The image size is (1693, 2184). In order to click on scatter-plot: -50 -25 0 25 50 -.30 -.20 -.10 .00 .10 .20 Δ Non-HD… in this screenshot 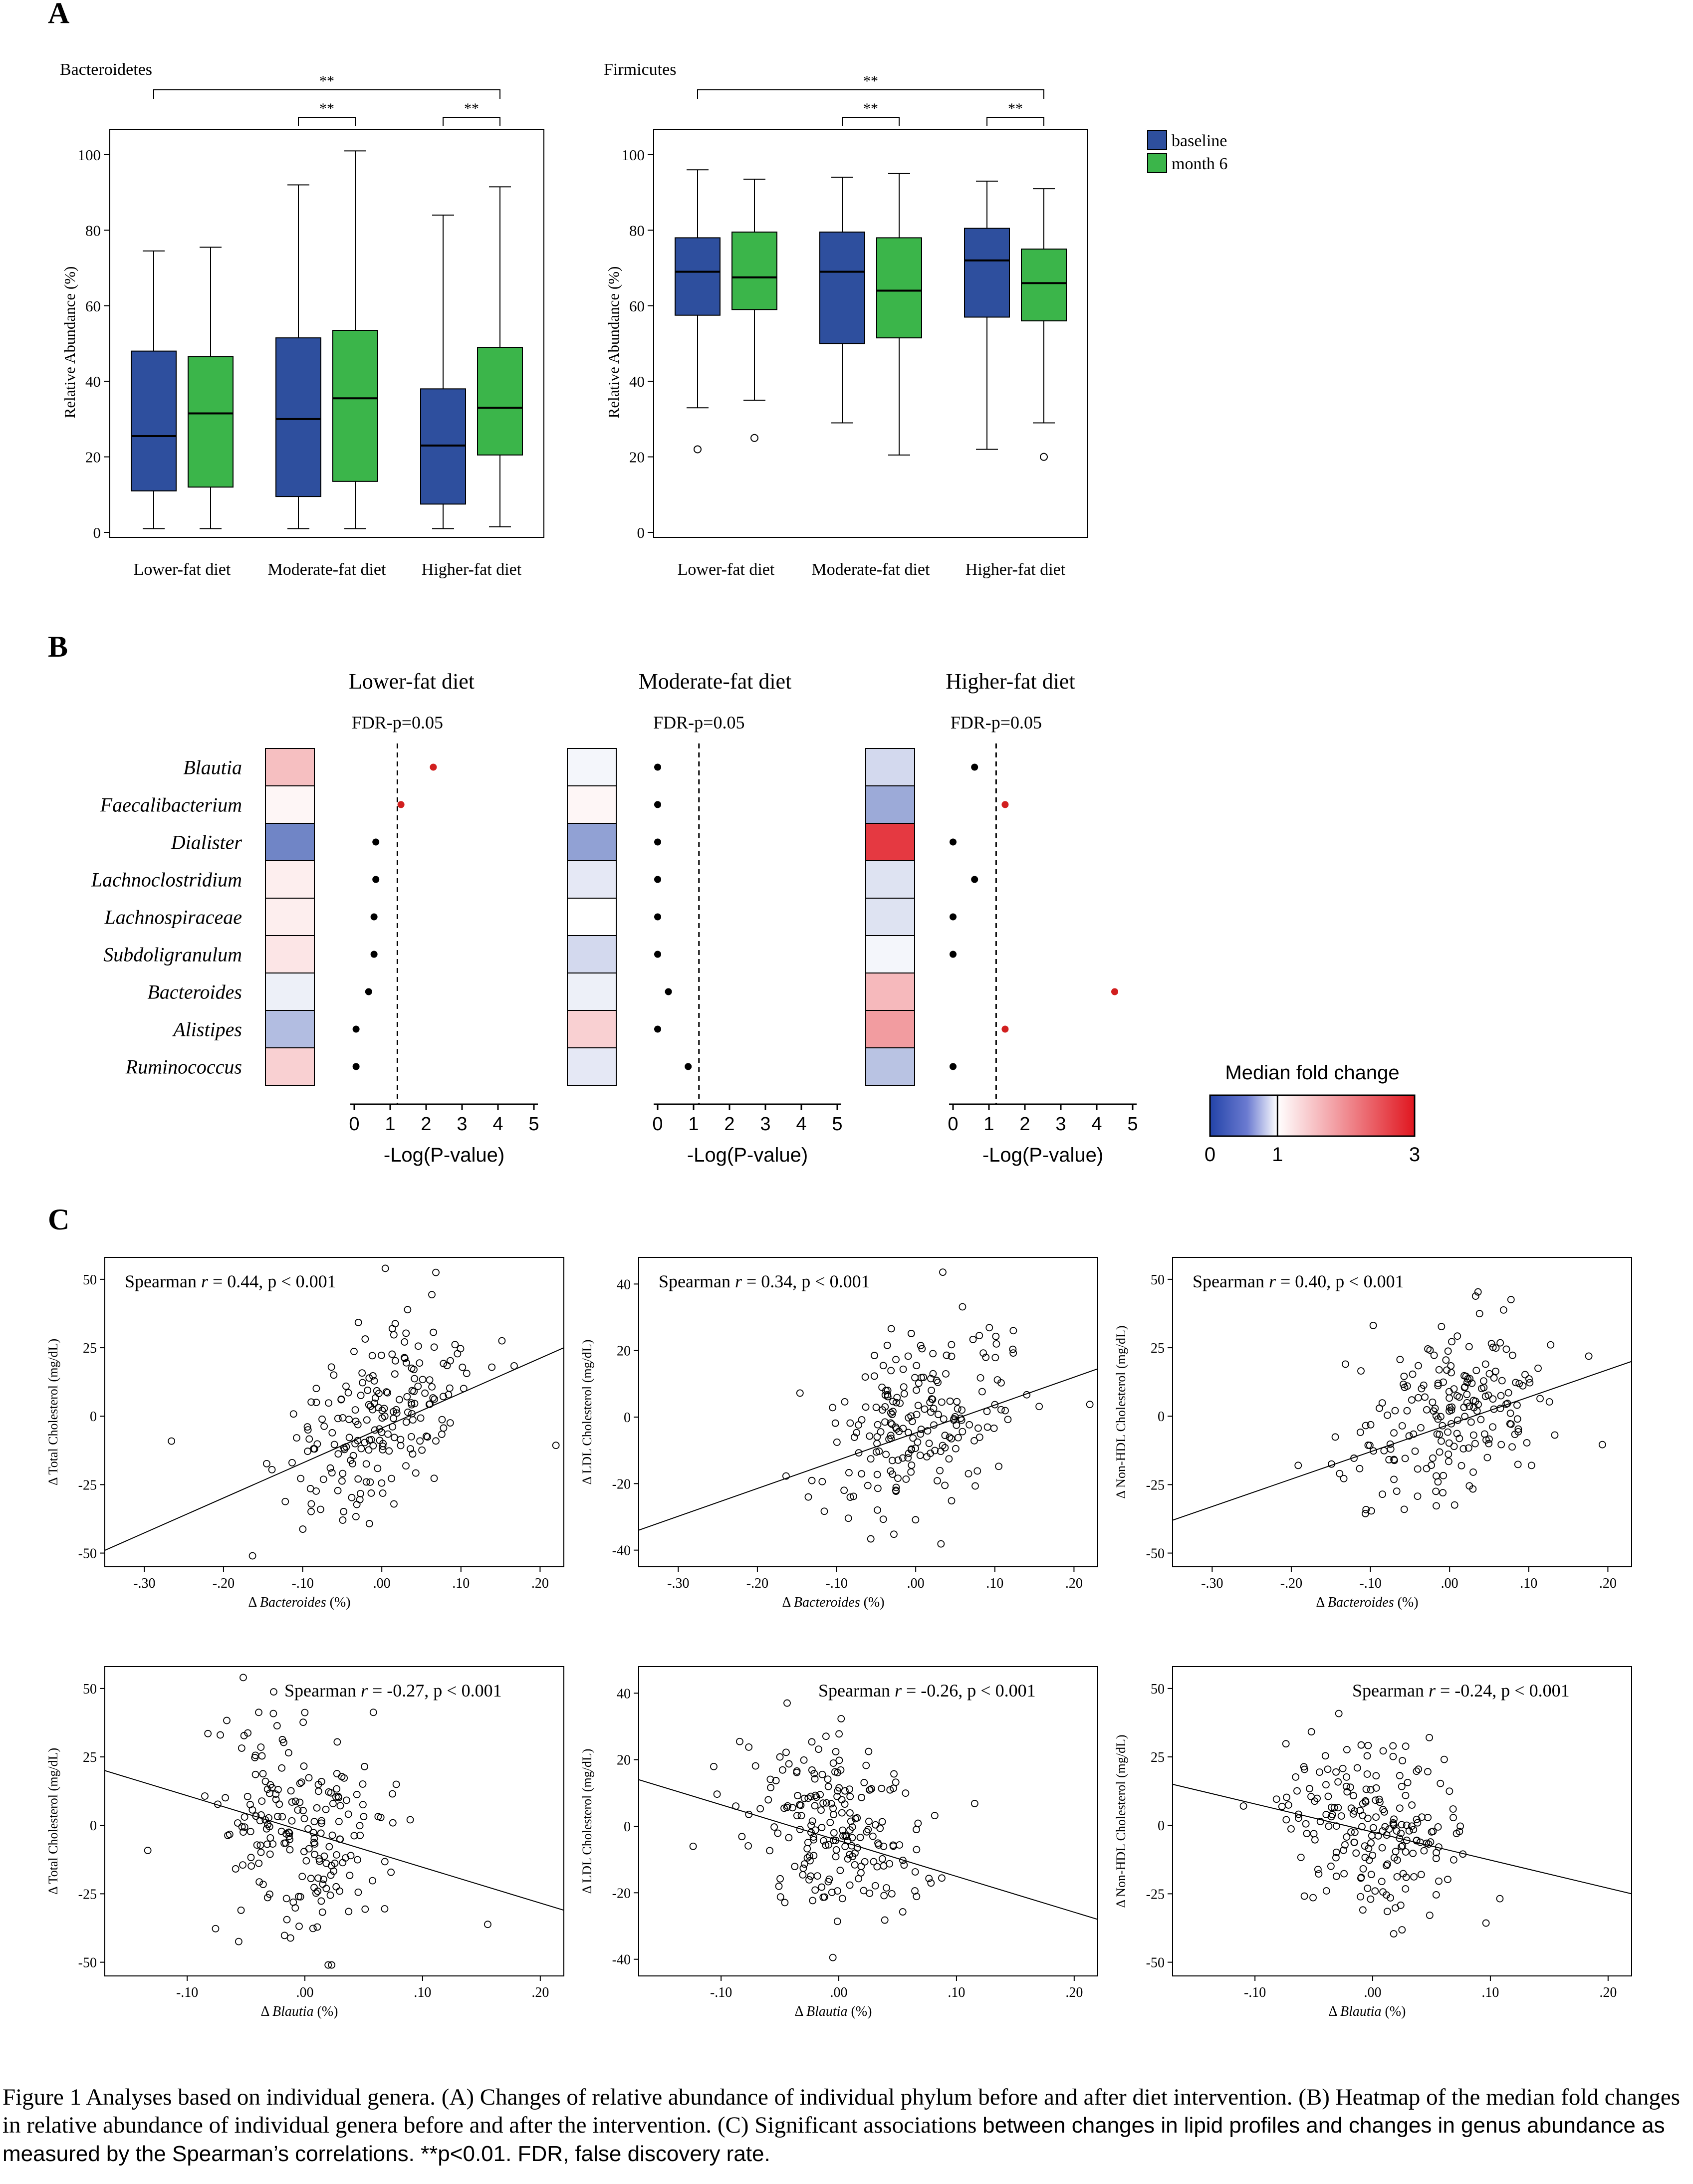, I will do `click(1373, 1433)`.